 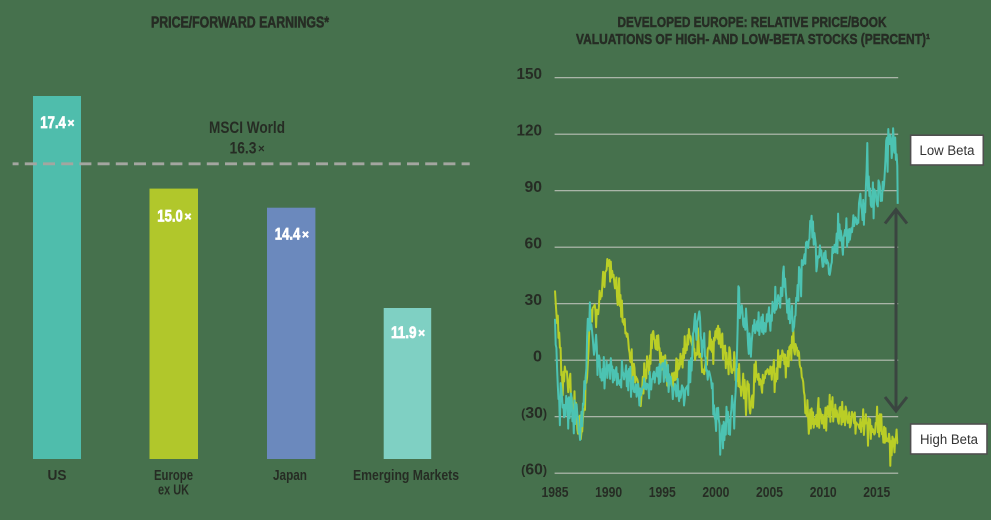 I want to click on svg-text: 1985, so click(x=555, y=492).